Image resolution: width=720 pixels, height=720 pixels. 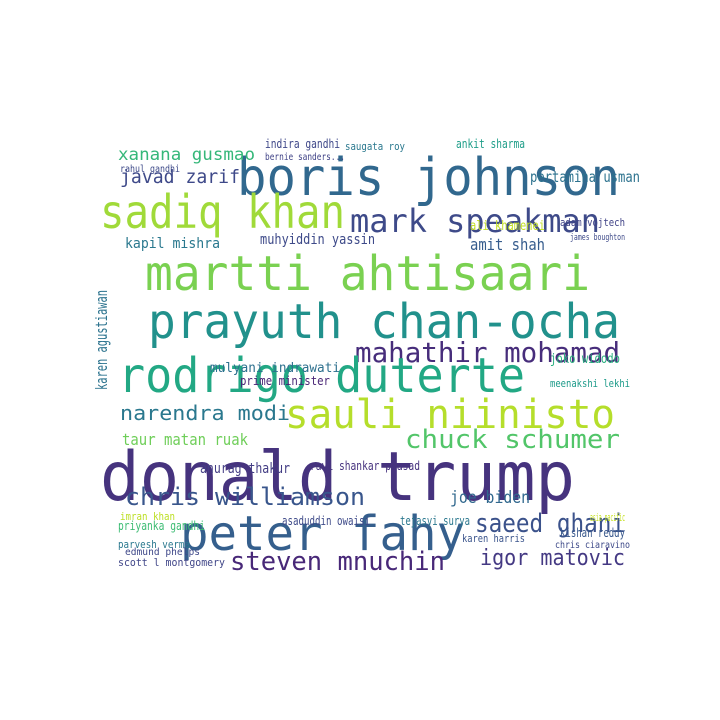 What do you see at coordinates (162, 552) in the screenshot?
I see `word: edmund phelps` at bounding box center [162, 552].